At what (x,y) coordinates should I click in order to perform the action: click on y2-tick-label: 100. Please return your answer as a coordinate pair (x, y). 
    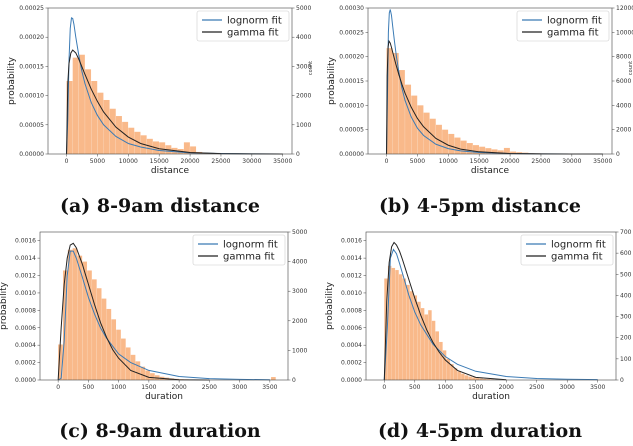
    Looking at the image, I should click on (626, 359).